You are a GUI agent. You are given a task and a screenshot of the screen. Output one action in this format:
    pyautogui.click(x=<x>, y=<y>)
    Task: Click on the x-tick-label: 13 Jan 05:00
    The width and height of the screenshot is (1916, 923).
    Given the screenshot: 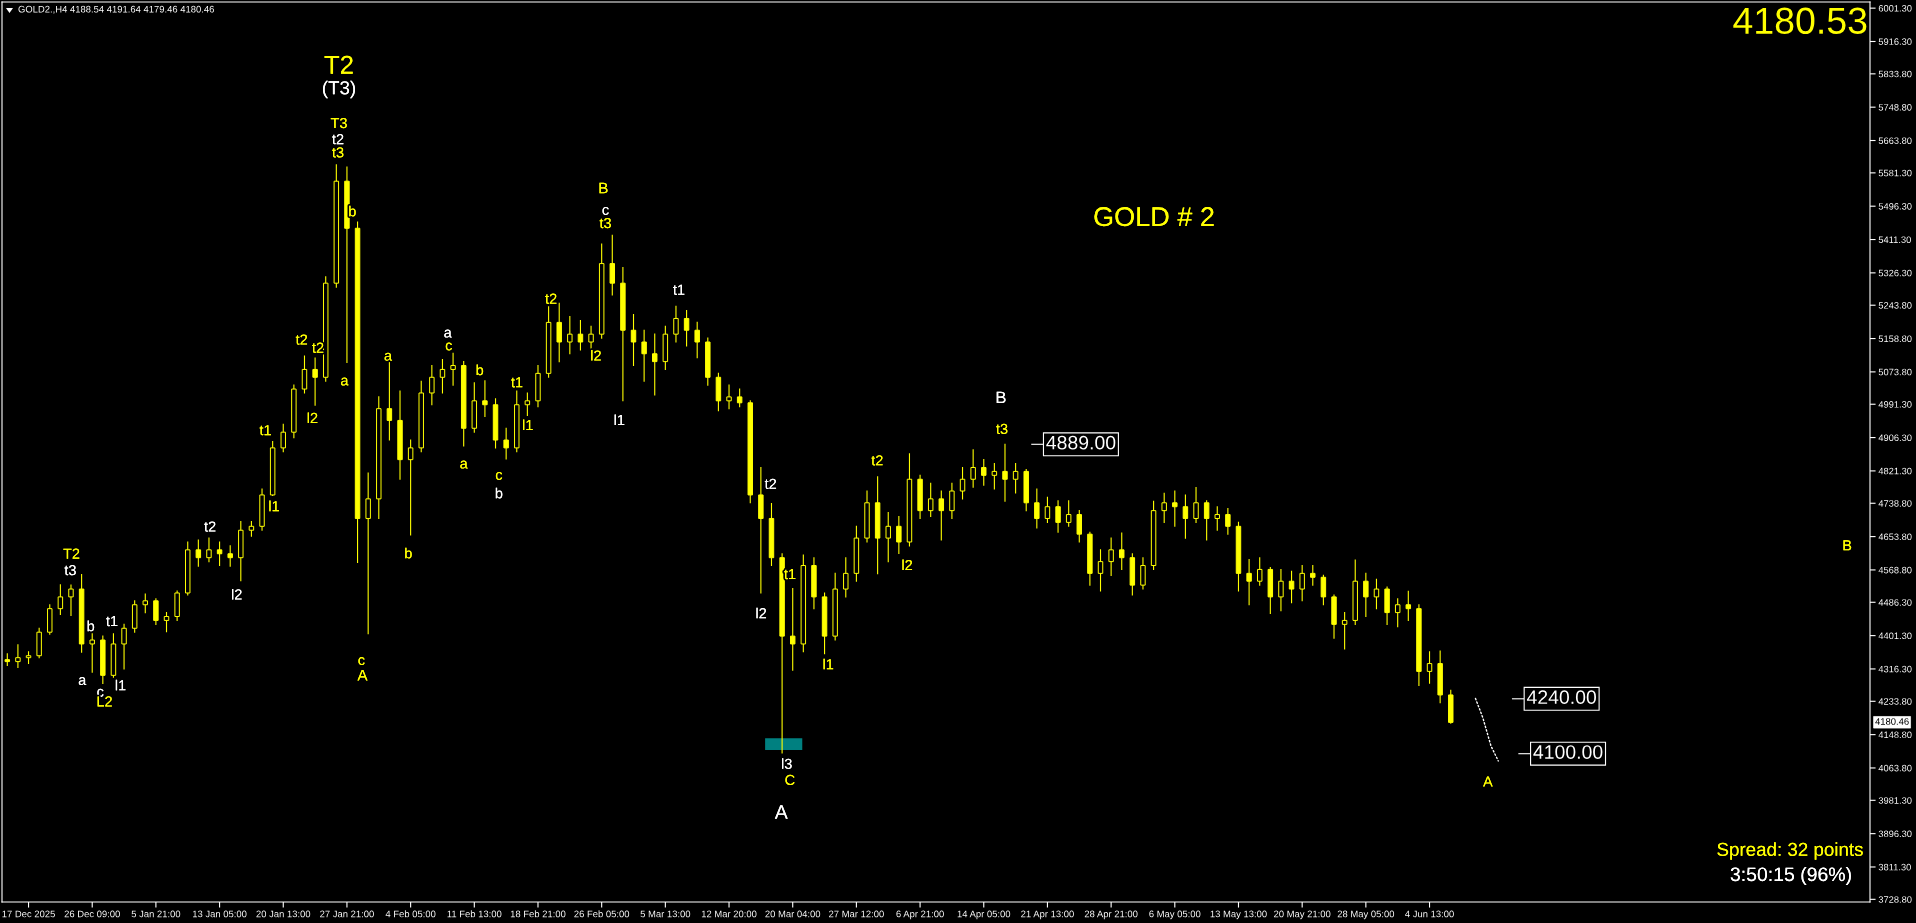 What is the action you would take?
    pyautogui.click(x=219, y=914)
    